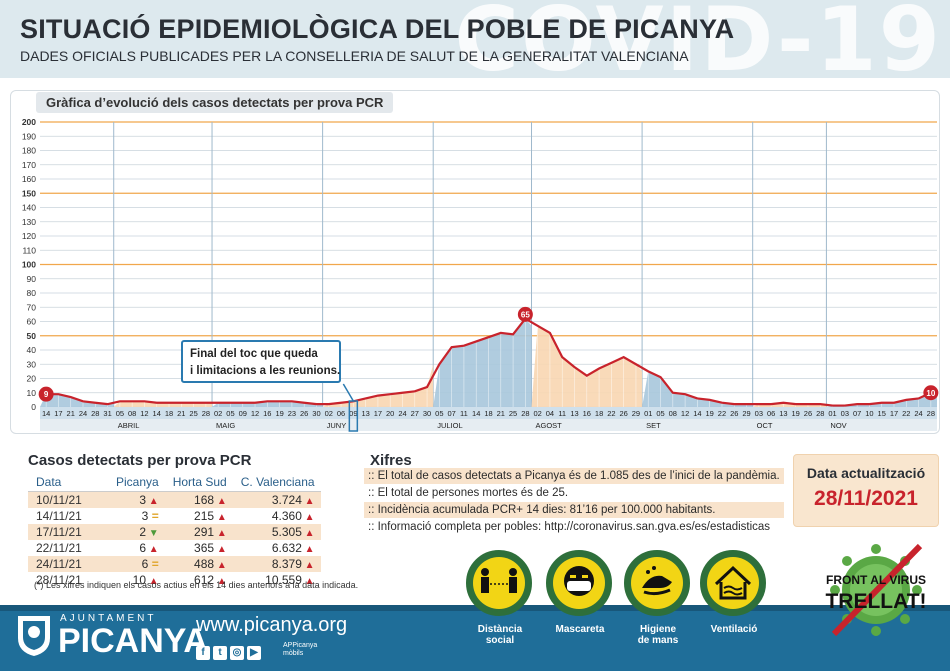  I want to click on x-tick-label: 19, so click(796, 413).